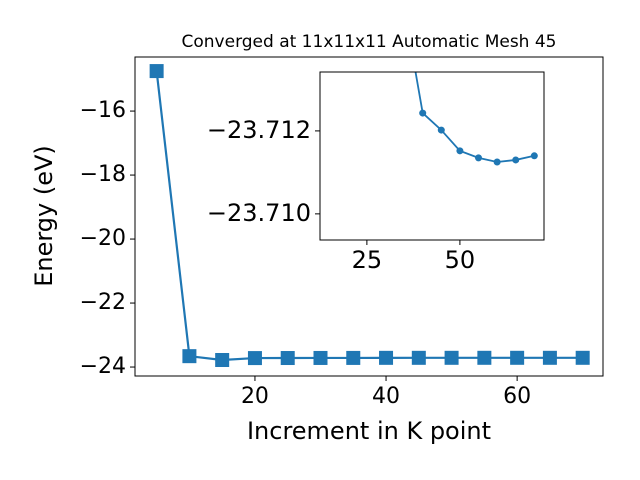 The width and height of the screenshot is (640, 480). Describe the element at coordinates (517, 396) in the screenshot. I see `x-tick-label: 60` at that location.